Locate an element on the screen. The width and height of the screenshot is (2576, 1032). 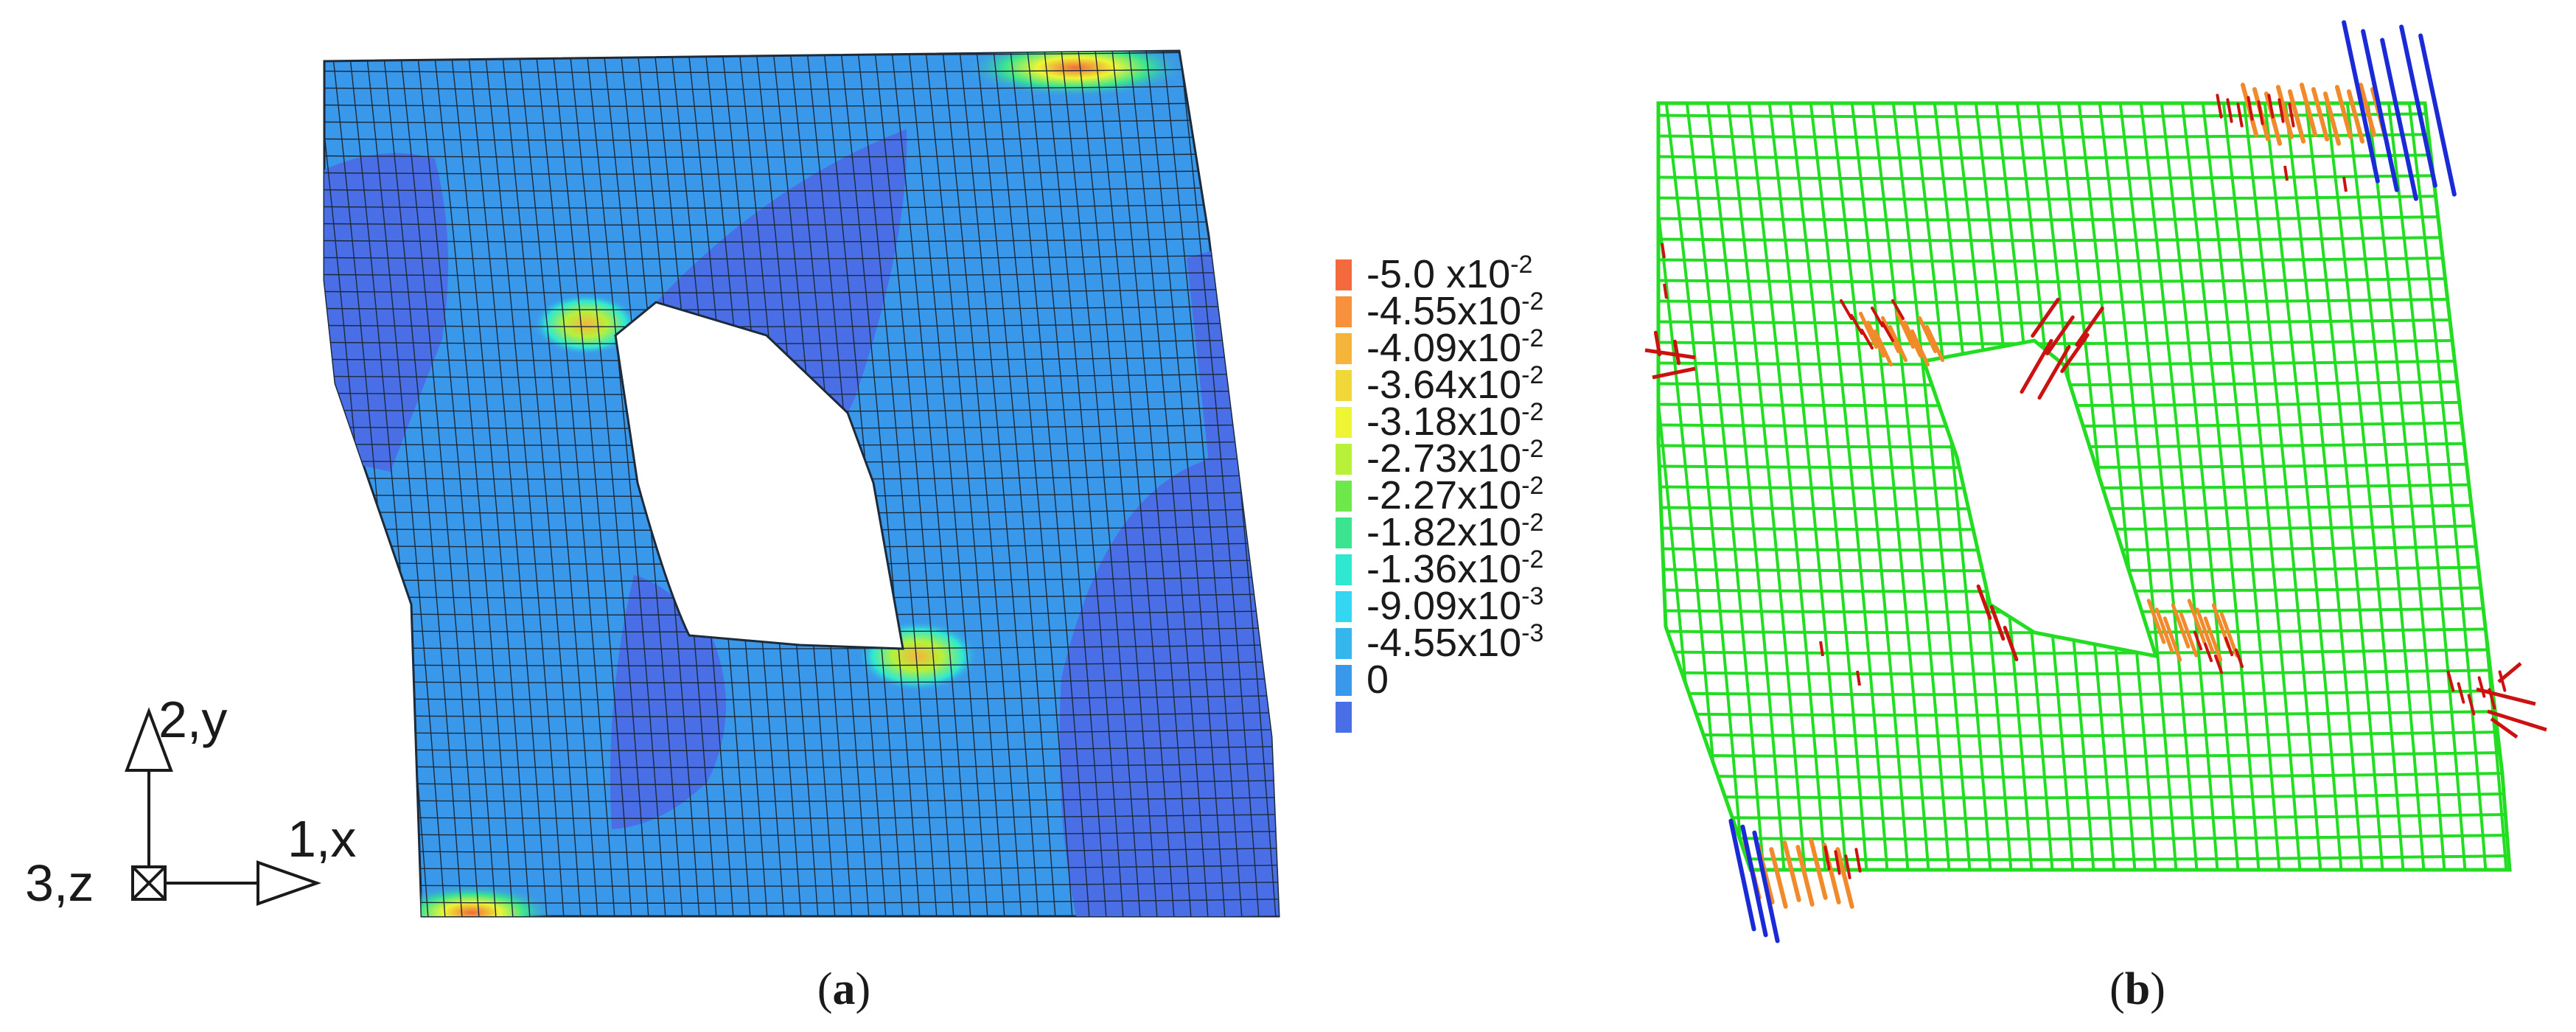
legend-label: -4.55x10⁻² is located at coordinates (1454, 310).